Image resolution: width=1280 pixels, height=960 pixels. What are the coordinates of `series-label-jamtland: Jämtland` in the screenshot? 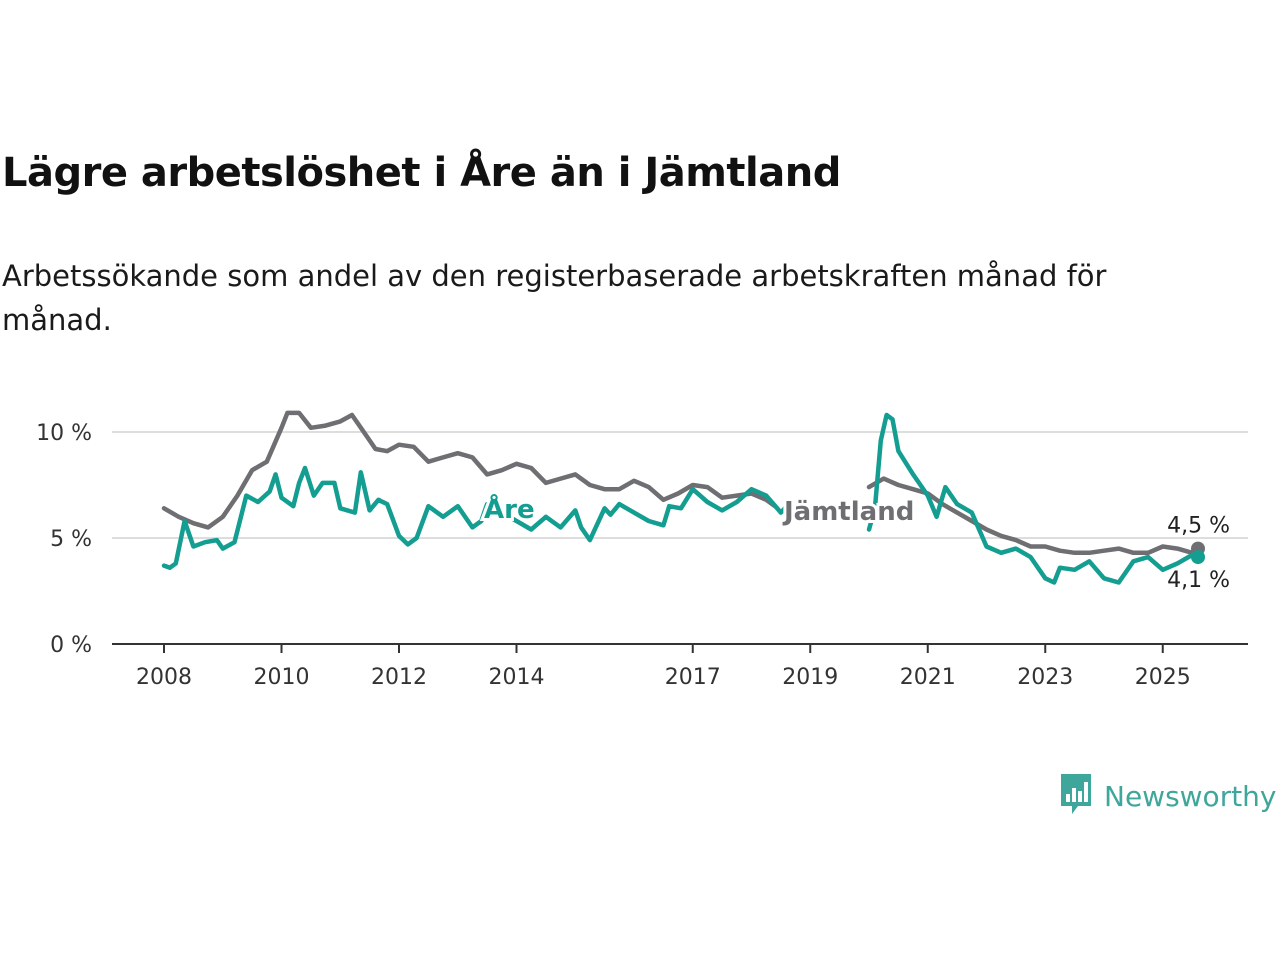 It's located at (848, 512).